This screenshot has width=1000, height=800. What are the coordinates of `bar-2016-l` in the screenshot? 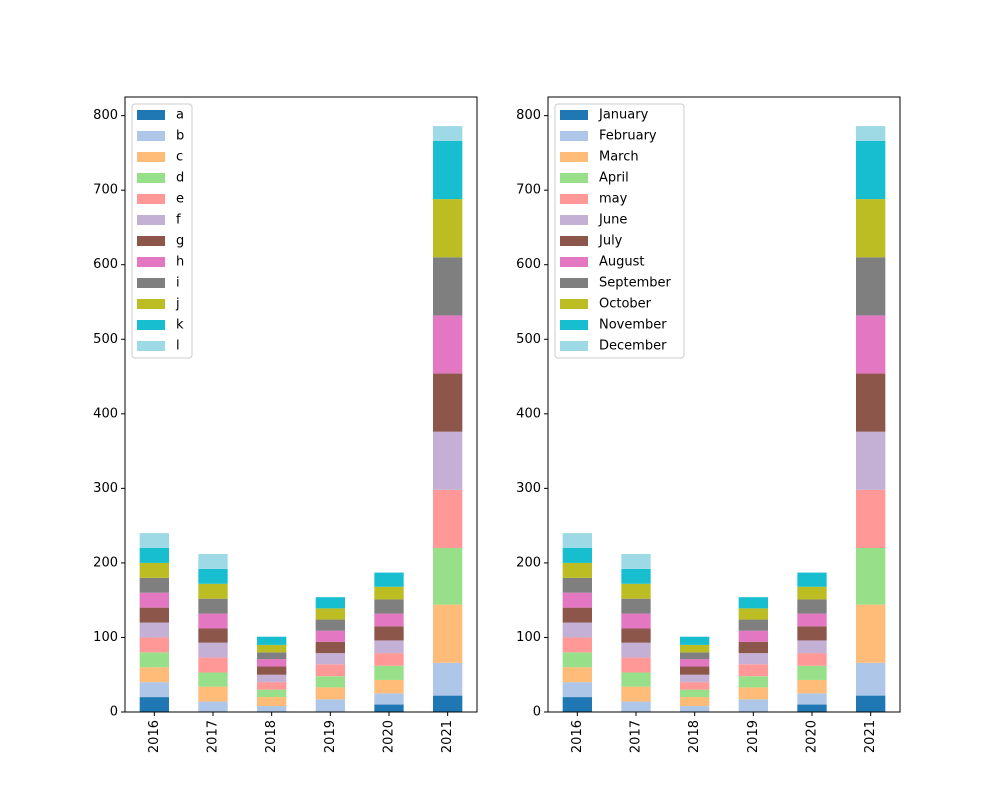 It's located at (154, 540).